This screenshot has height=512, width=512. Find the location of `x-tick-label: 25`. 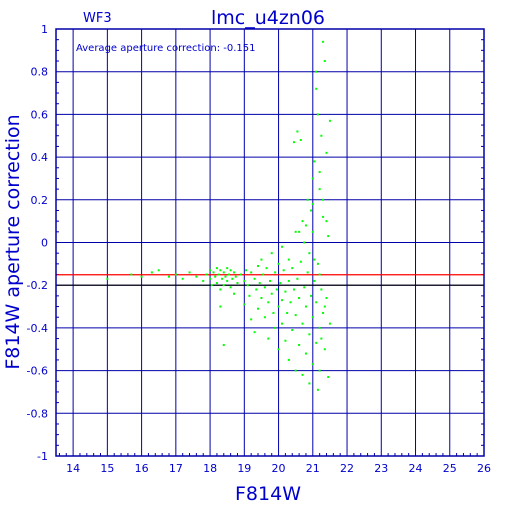

x-tick-label: 25 is located at coordinates (450, 468).